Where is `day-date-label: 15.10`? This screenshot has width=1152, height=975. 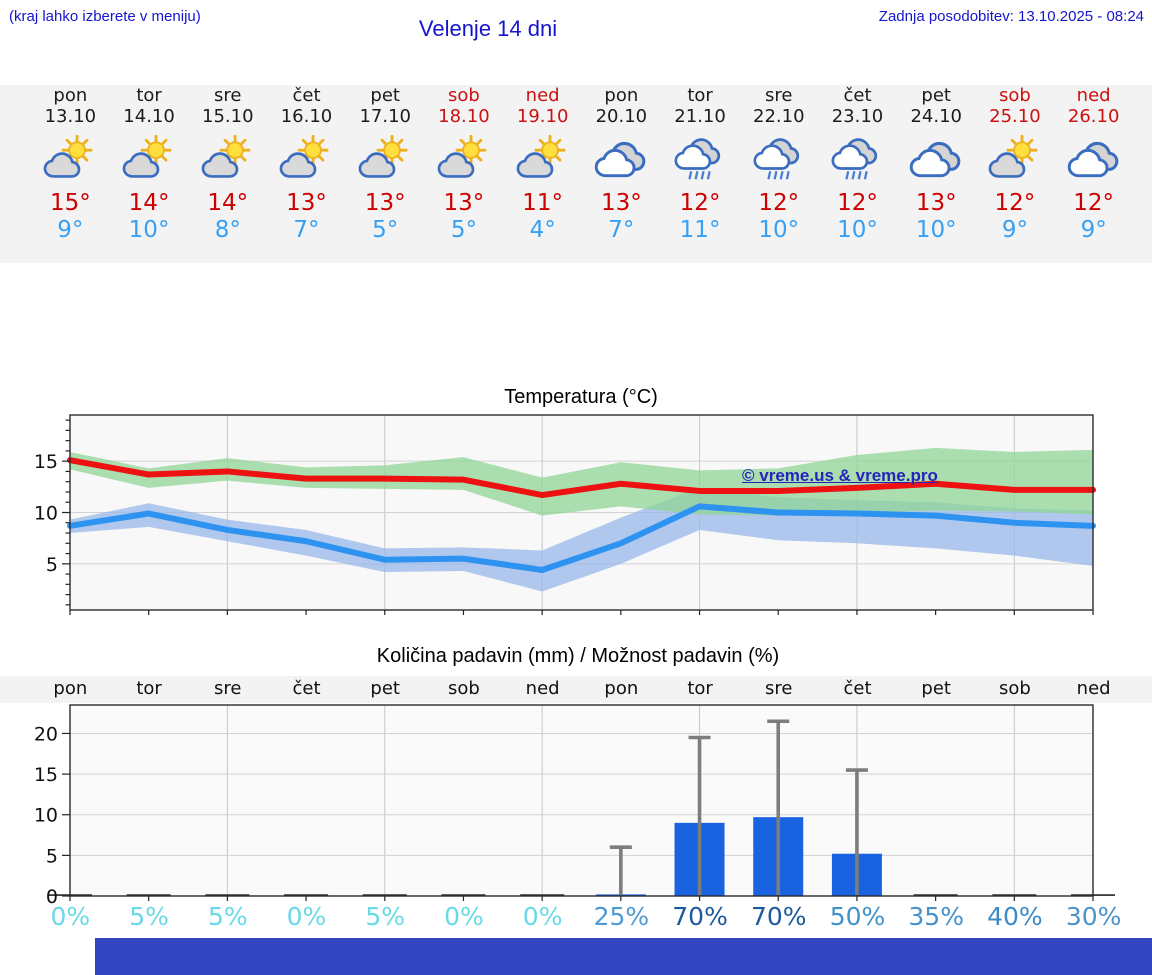
day-date-label: 15.10 is located at coordinates (228, 116).